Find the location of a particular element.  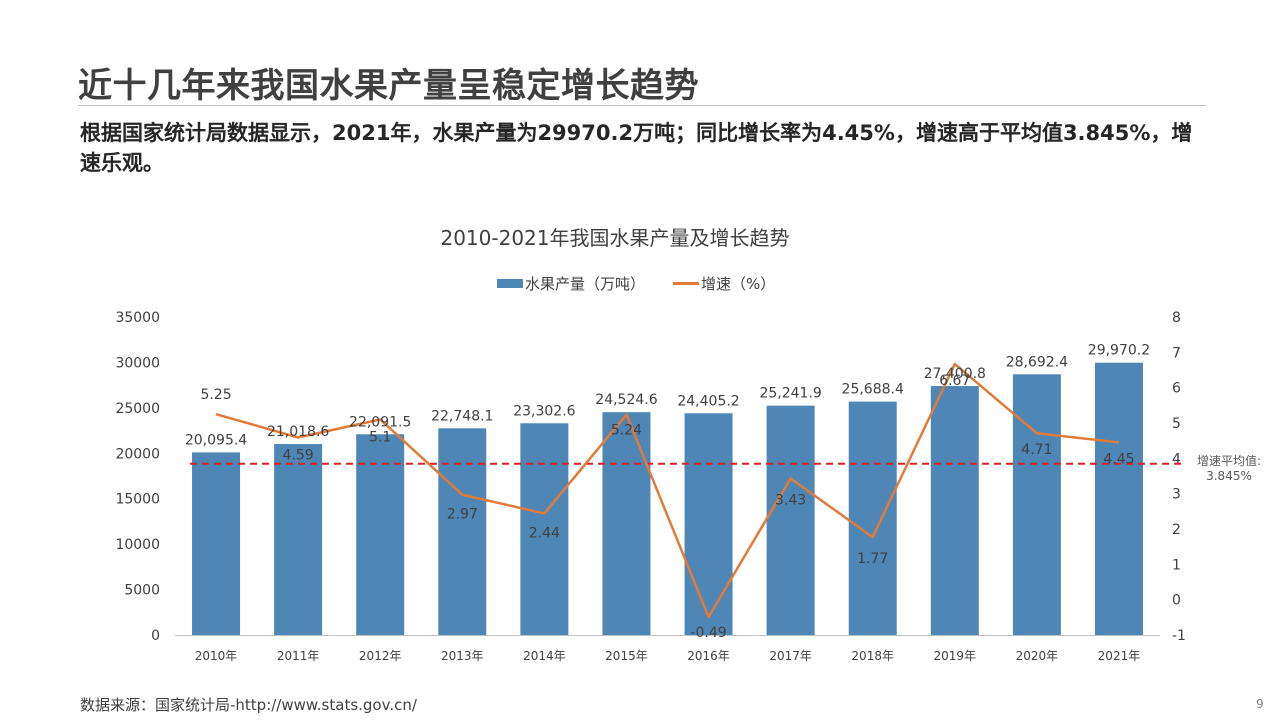

bar-value-label: 27,400.8 is located at coordinates (955, 374).